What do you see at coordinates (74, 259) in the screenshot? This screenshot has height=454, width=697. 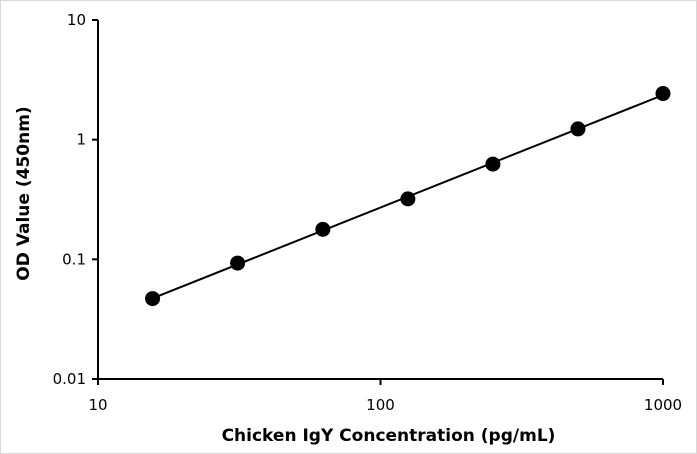 I see `y-tick-label: 0.1` at bounding box center [74, 259].